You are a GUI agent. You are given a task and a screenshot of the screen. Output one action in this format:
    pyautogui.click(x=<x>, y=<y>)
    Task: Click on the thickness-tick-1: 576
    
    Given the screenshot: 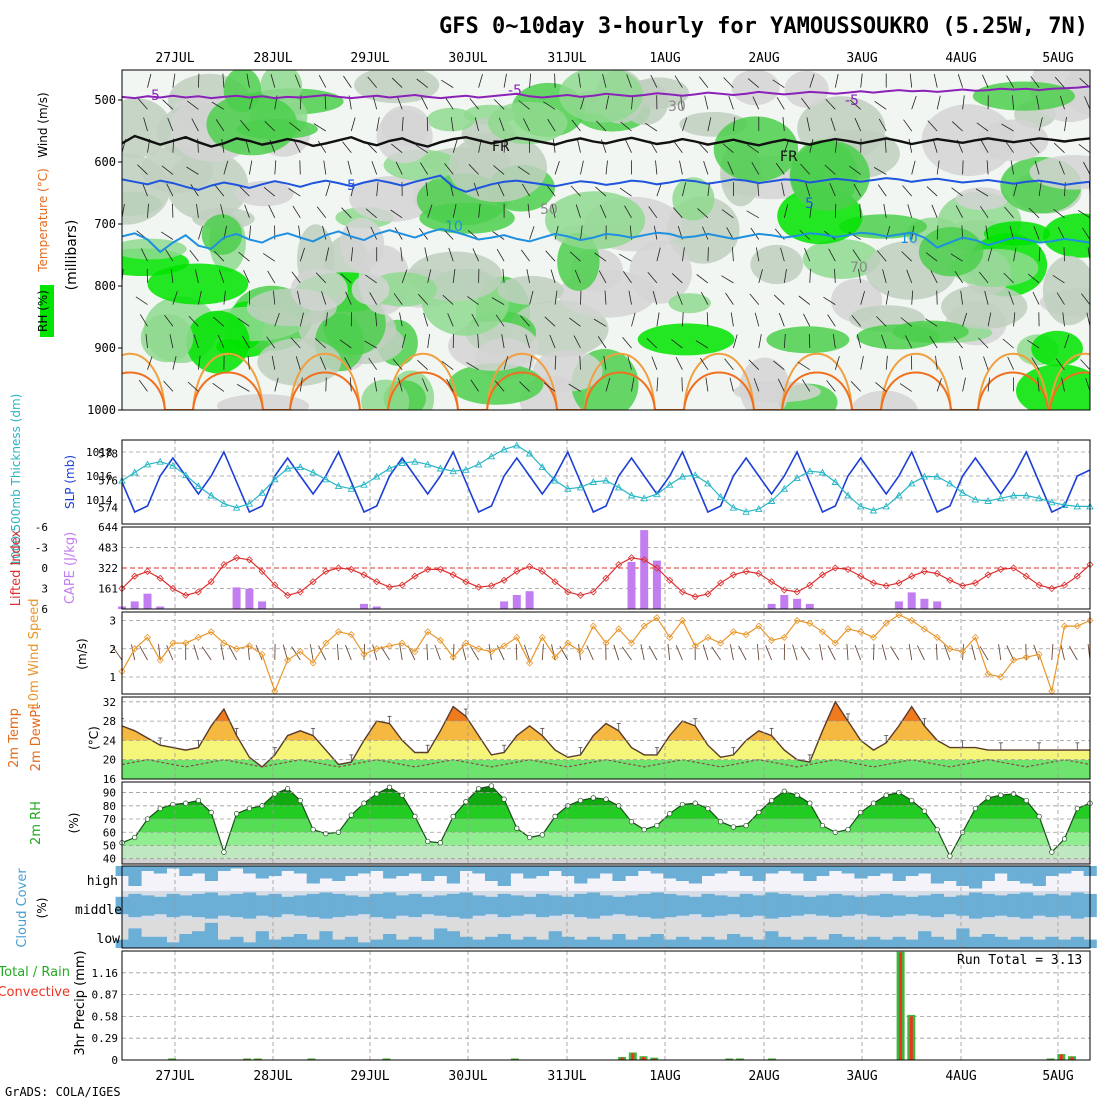 What is the action you would take?
    pyautogui.click(x=108, y=481)
    